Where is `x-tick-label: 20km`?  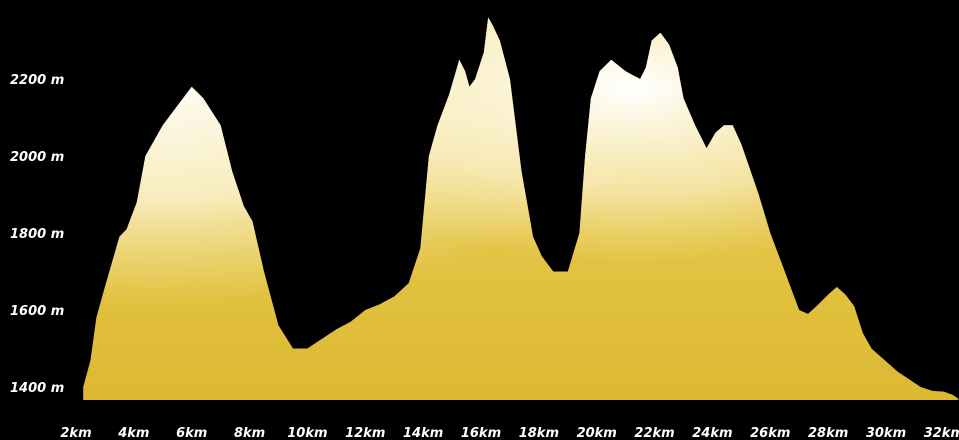
x-tick-label: 20km is located at coordinates (597, 433).